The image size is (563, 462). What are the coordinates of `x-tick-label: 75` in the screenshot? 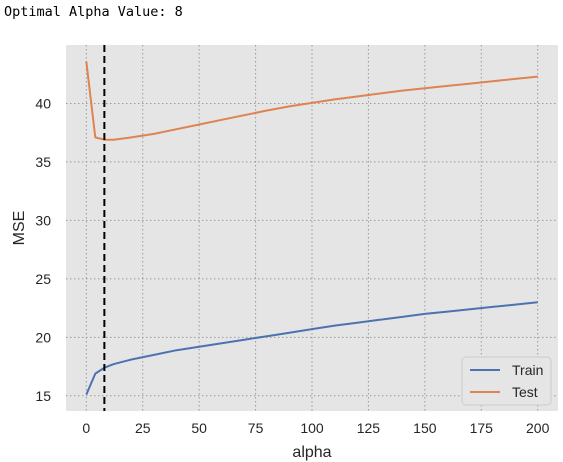 It's located at (256, 428).